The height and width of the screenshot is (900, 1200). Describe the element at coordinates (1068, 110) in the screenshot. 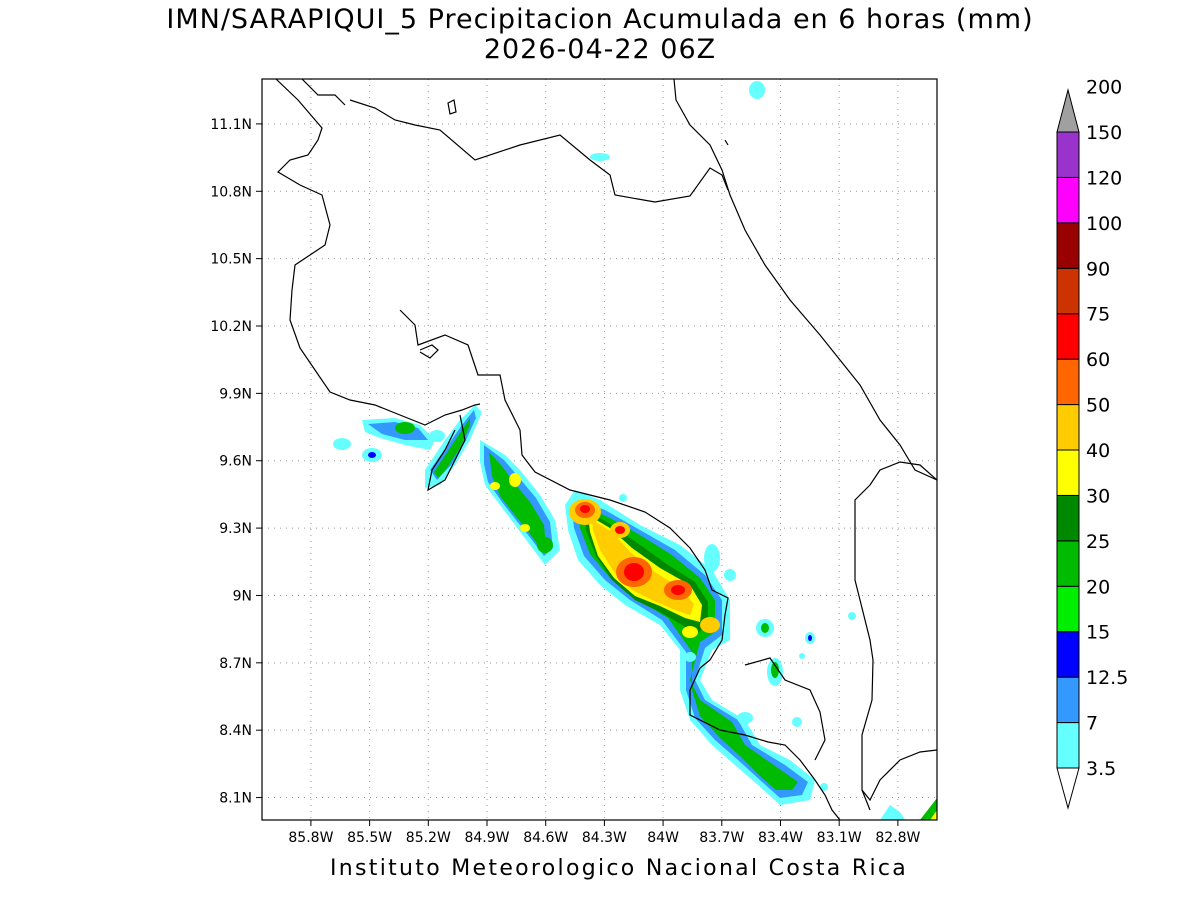

I see `colorbar-top-arrow` at that location.